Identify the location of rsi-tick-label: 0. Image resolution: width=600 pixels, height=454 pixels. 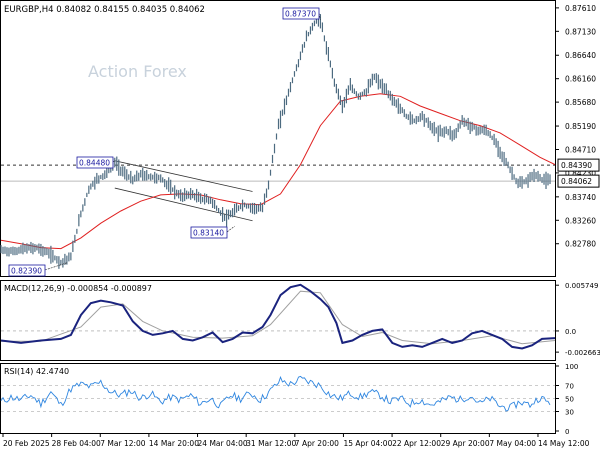
(567, 432).